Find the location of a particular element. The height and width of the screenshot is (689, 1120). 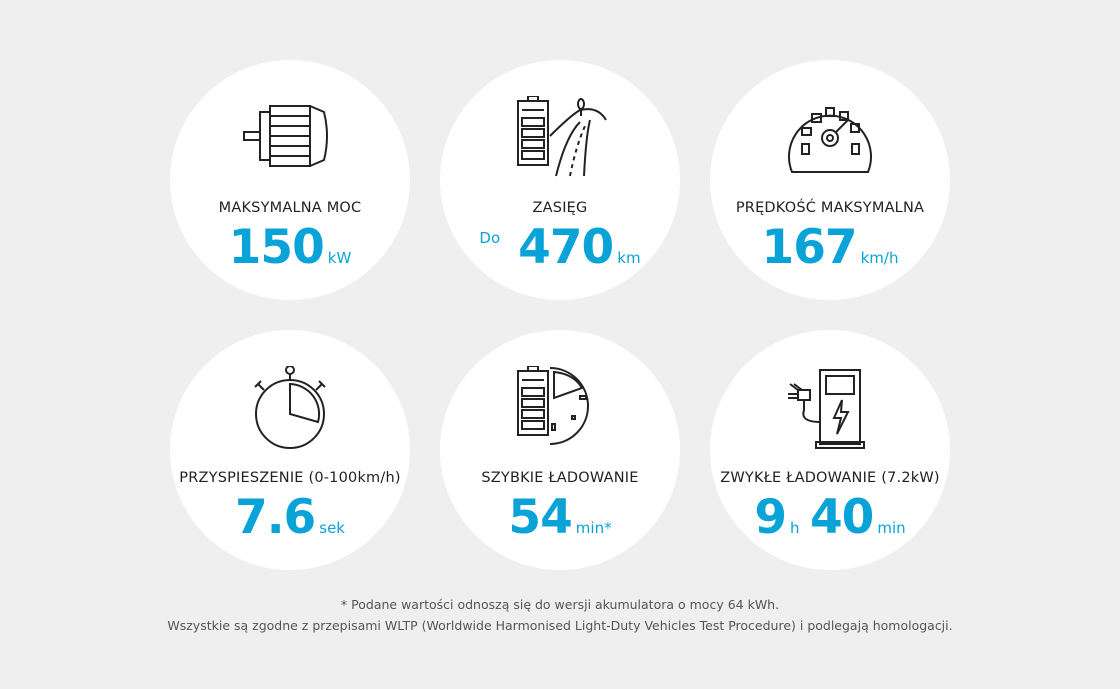

spec-fast-charging: SZYBKIE ŁADOWANIE 54 min* is located at coordinates (560, 450).